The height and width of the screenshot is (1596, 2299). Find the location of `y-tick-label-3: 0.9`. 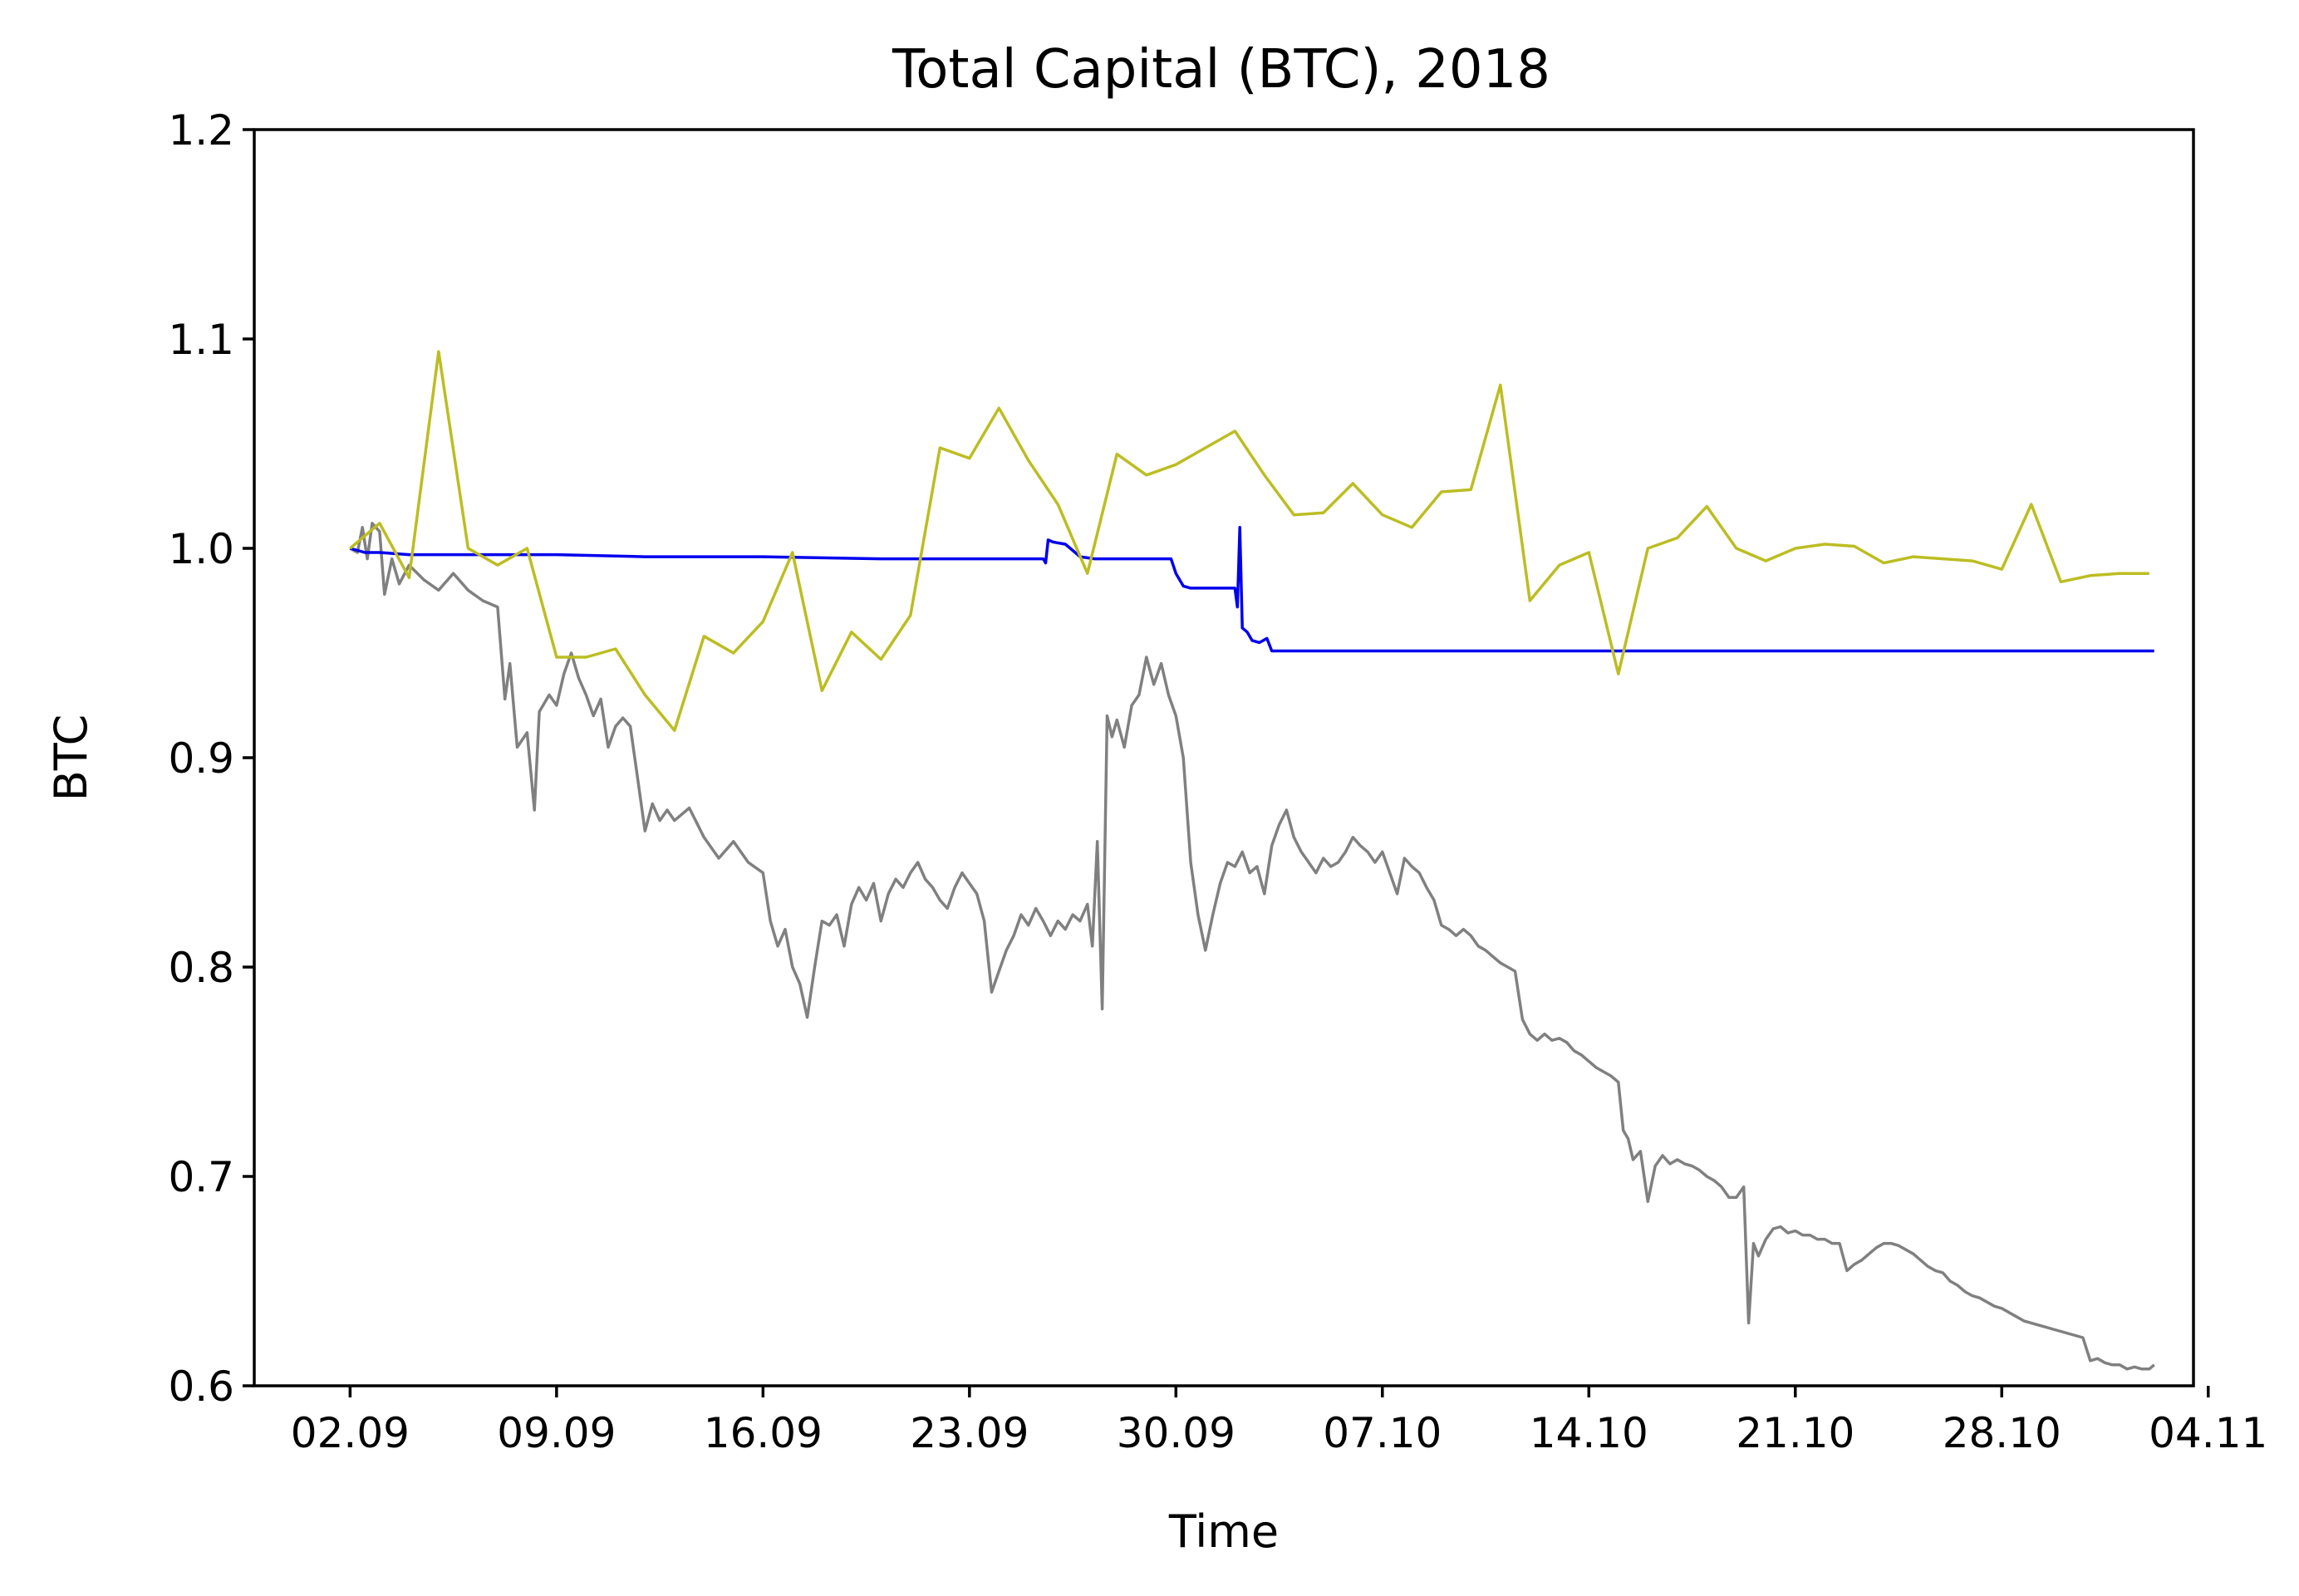

y-tick-label-3: 0.9 is located at coordinates (201, 758).